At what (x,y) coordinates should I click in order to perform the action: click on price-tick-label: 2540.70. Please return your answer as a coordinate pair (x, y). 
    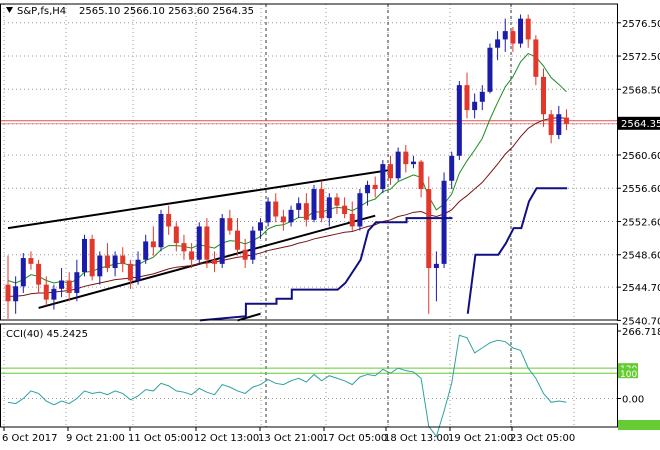
    Looking at the image, I should click on (641, 321).